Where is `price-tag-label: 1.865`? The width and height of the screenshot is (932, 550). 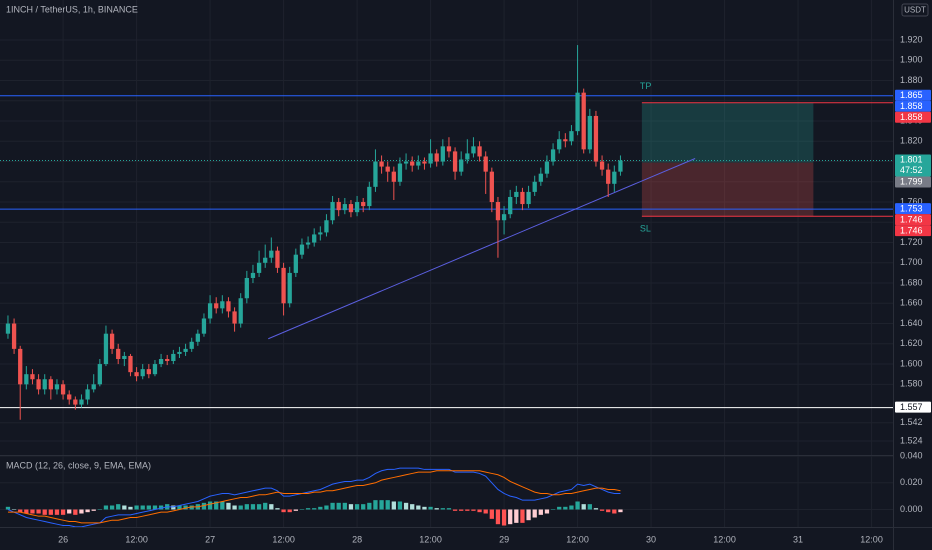 price-tag-label: 1.865 is located at coordinates (911, 95).